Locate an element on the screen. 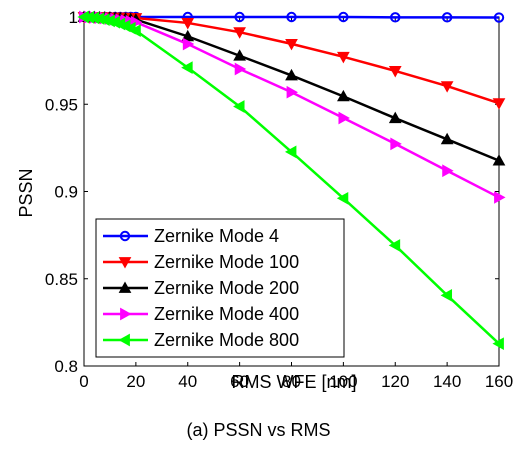  figure-caption: (a) PSSN vs RMS is located at coordinates (258, 430).